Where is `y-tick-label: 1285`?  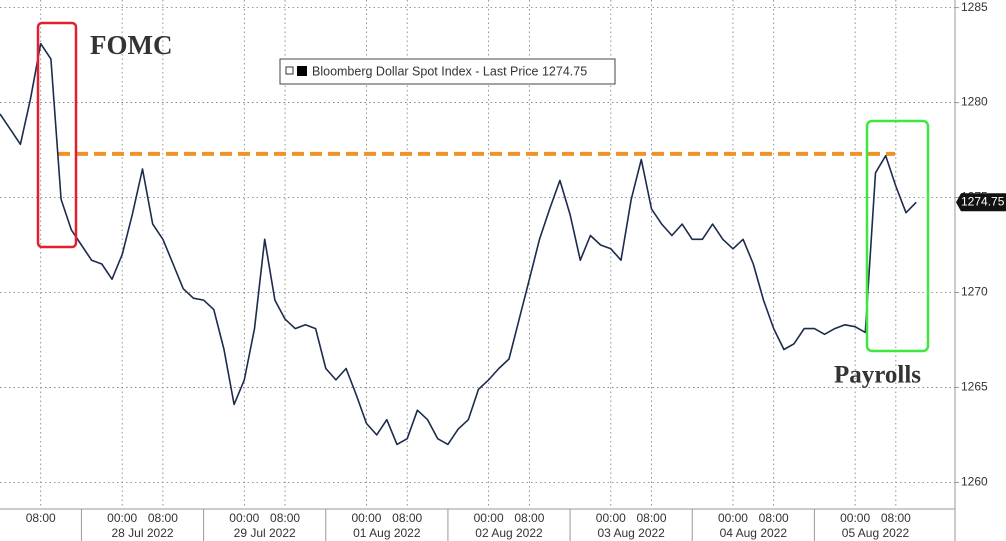
y-tick-label: 1285 is located at coordinates (974, 7).